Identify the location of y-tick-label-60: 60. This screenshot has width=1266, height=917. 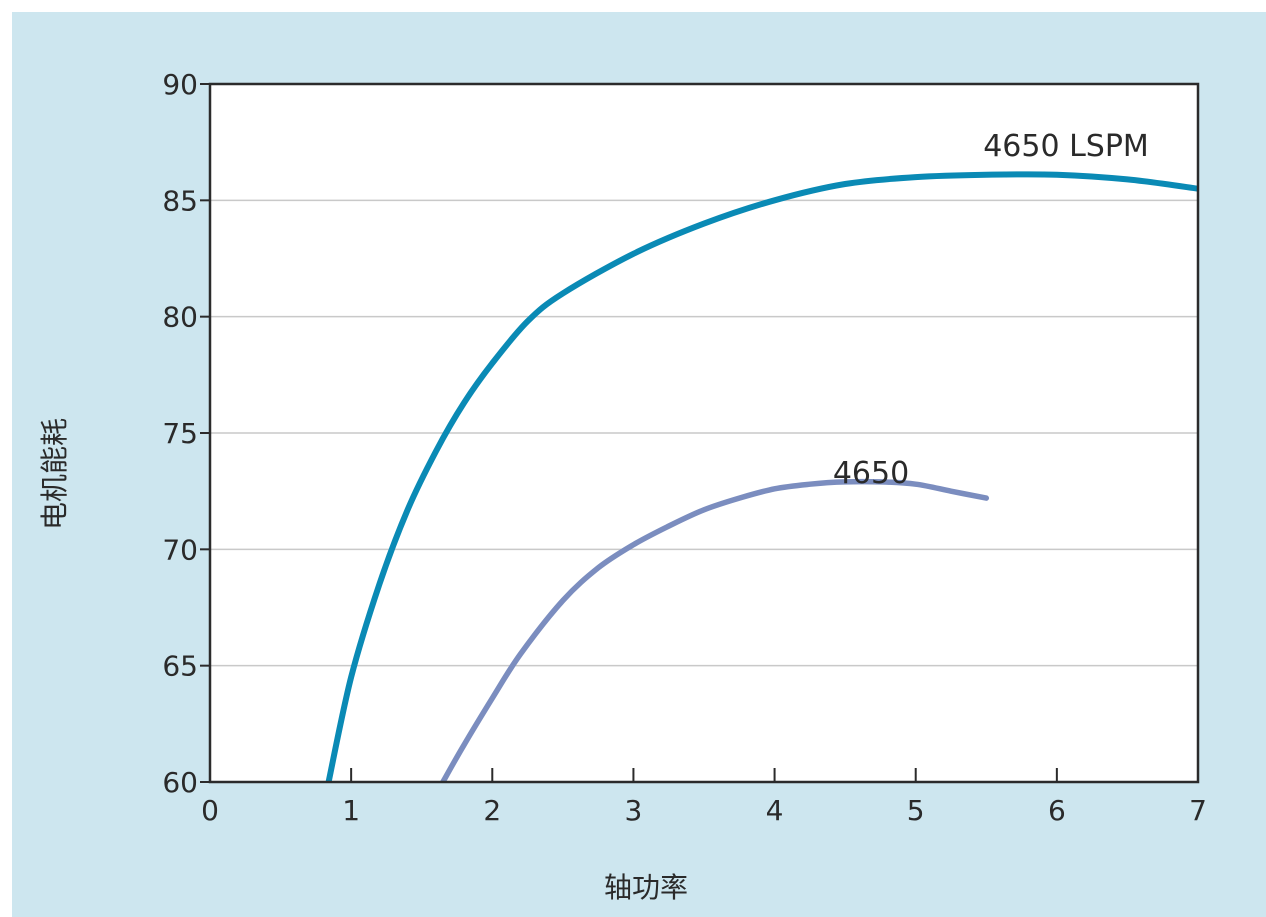
(180, 782).